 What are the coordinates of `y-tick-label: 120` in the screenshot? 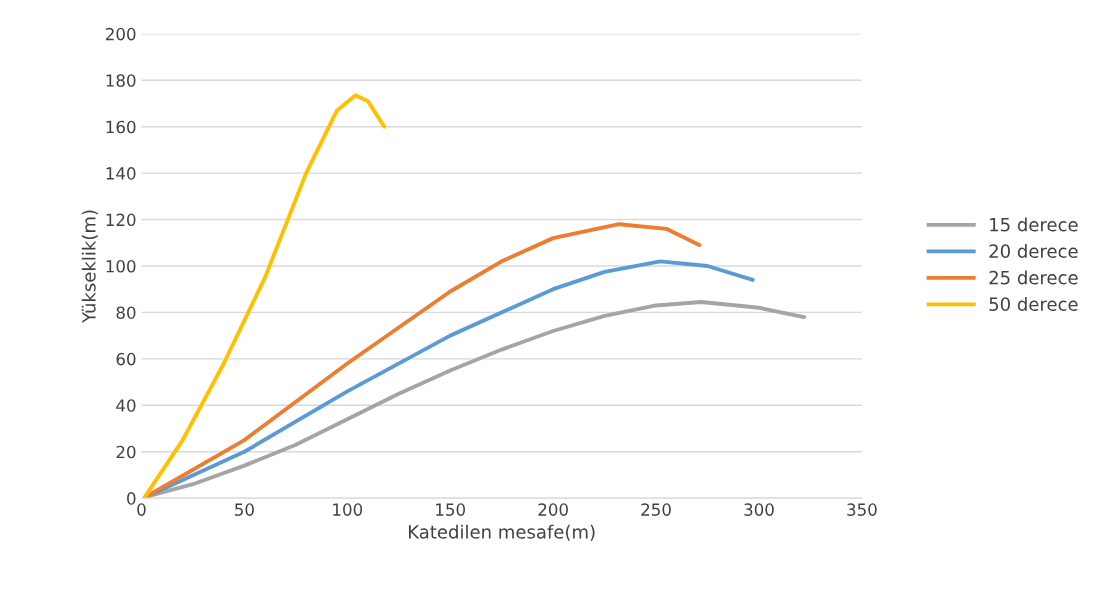 It's located at (121, 220).